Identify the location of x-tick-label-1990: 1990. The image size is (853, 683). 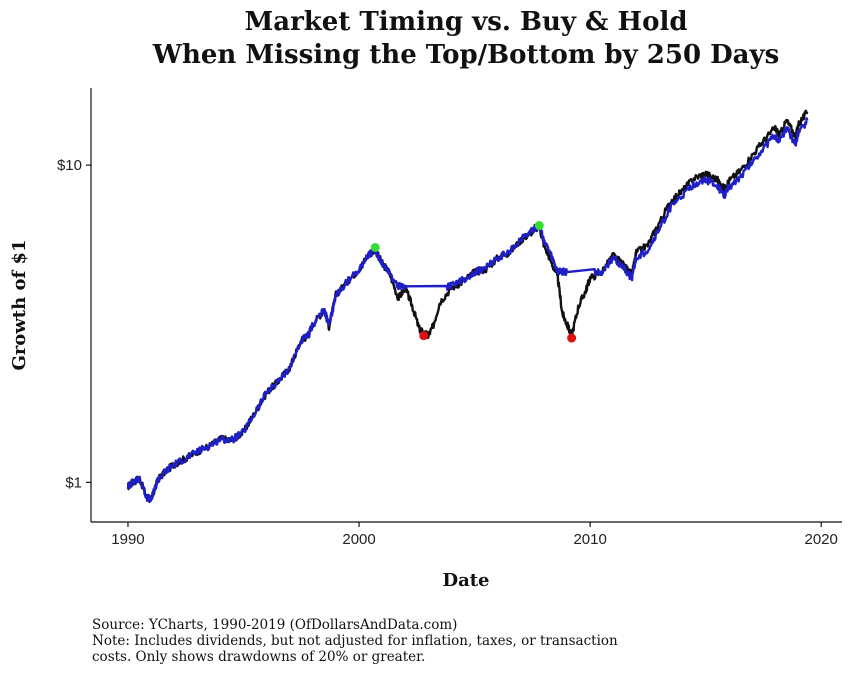
(127, 539).